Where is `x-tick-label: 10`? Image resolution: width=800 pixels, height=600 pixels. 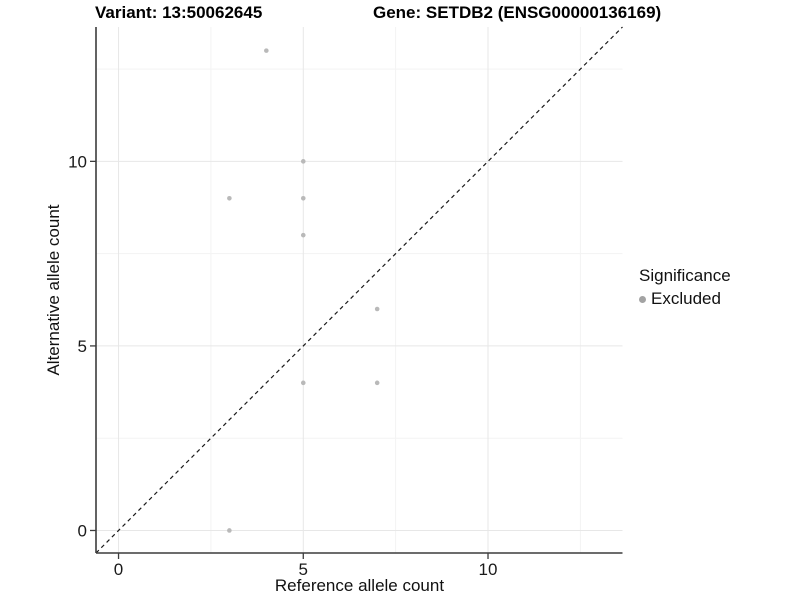 x-tick-label: 10 is located at coordinates (488, 569).